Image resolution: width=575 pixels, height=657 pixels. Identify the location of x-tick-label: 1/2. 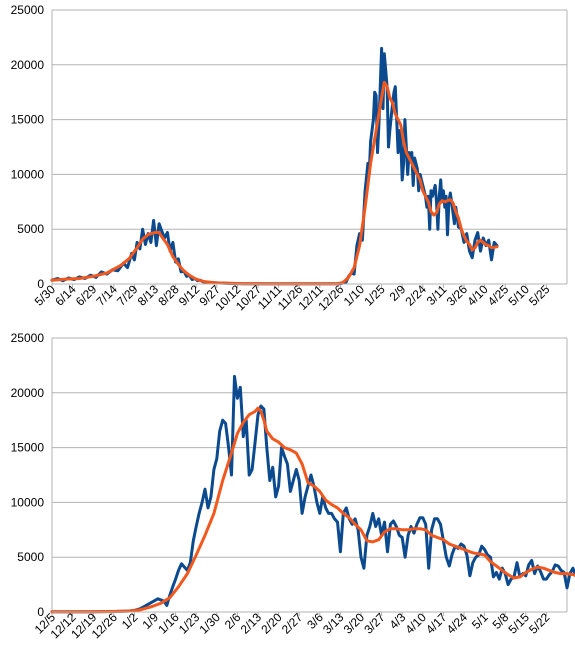
(130, 621).